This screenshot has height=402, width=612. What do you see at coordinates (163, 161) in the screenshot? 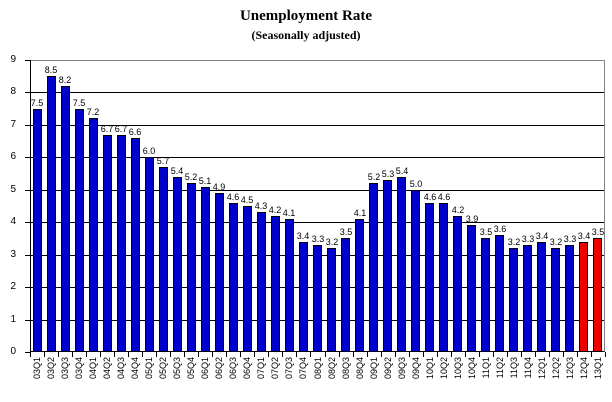
I see `bar-value-label: 5.7` at bounding box center [163, 161].